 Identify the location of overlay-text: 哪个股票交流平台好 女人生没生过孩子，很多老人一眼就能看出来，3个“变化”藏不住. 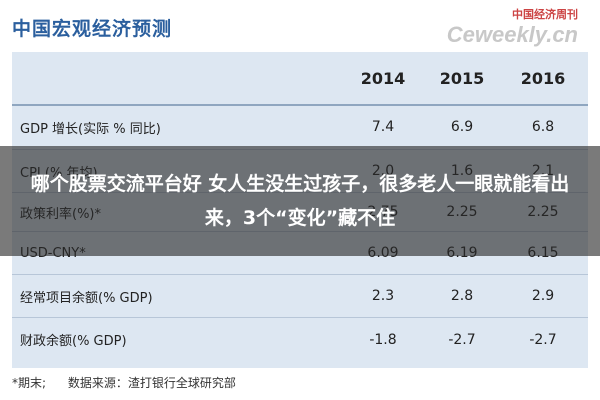
(300, 201).